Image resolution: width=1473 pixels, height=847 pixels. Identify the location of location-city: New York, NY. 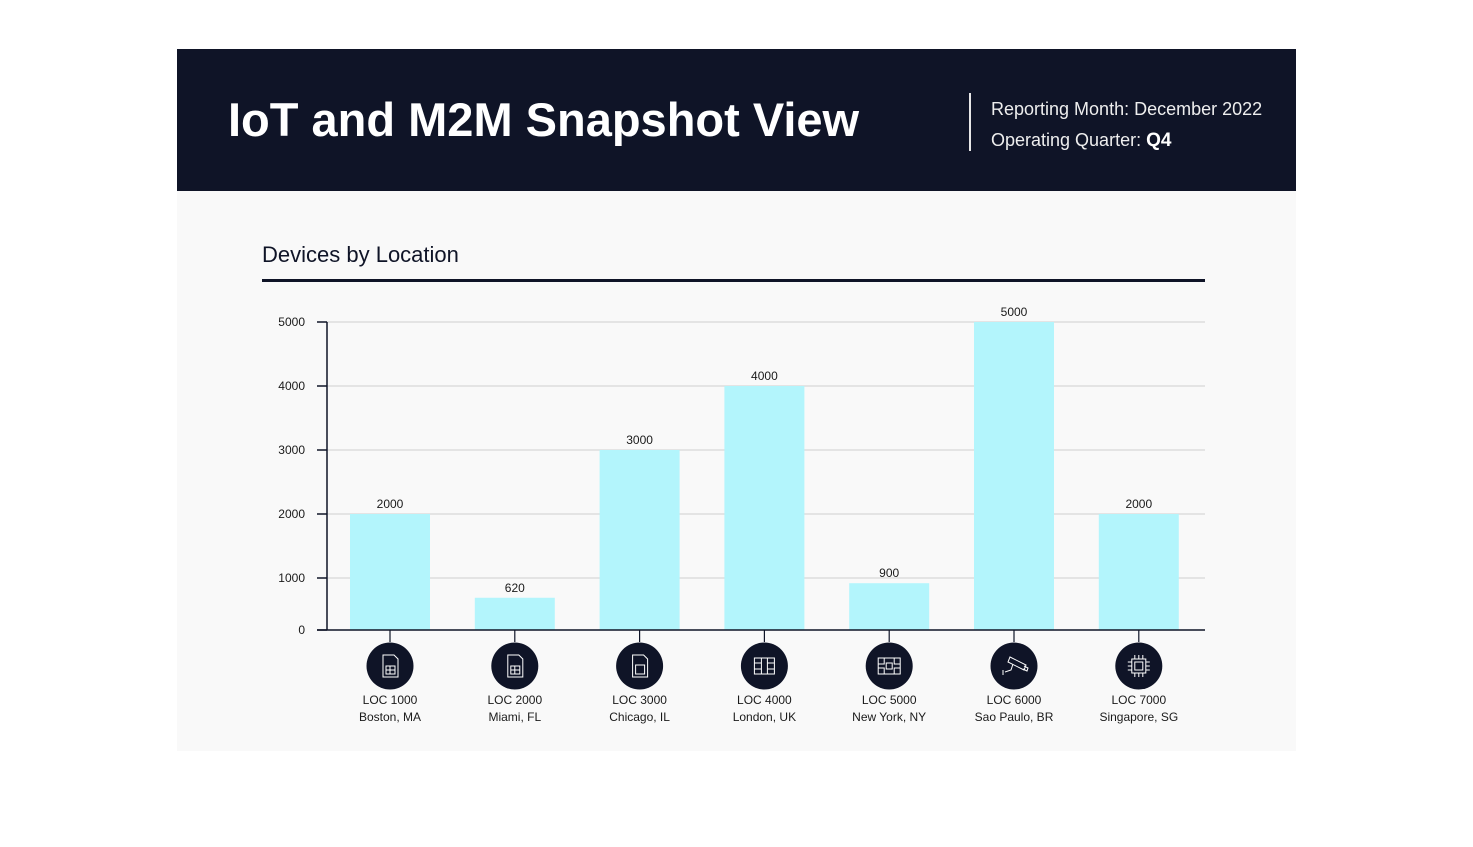
(889, 717).